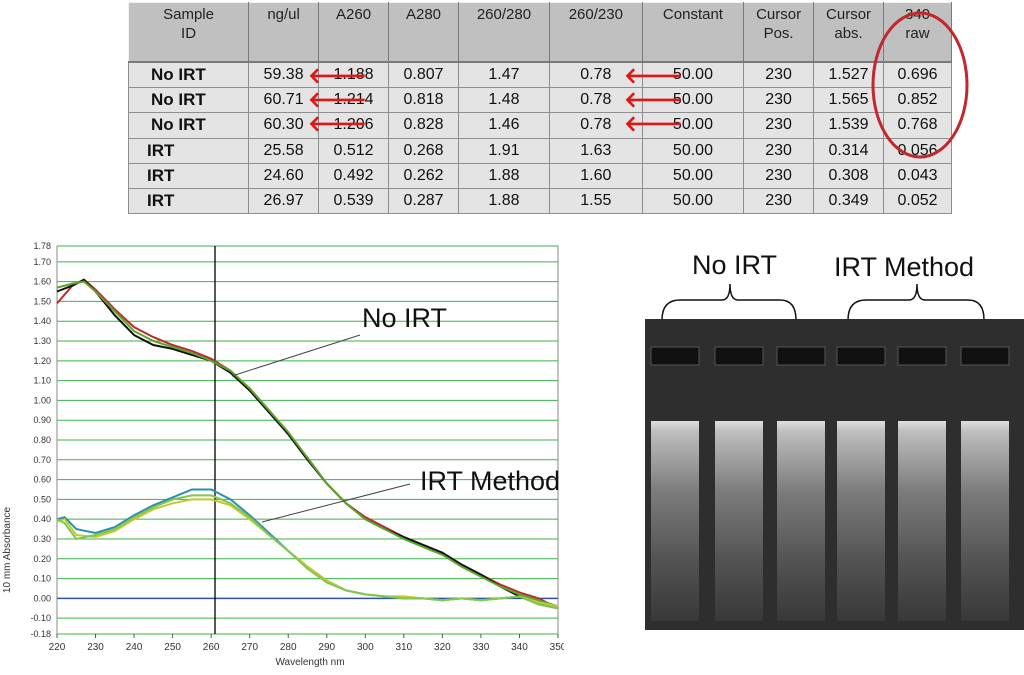 This screenshot has width=1024, height=675. Describe the element at coordinates (296, 355) in the screenshot. I see `annotation-no-irt-leader` at that location.